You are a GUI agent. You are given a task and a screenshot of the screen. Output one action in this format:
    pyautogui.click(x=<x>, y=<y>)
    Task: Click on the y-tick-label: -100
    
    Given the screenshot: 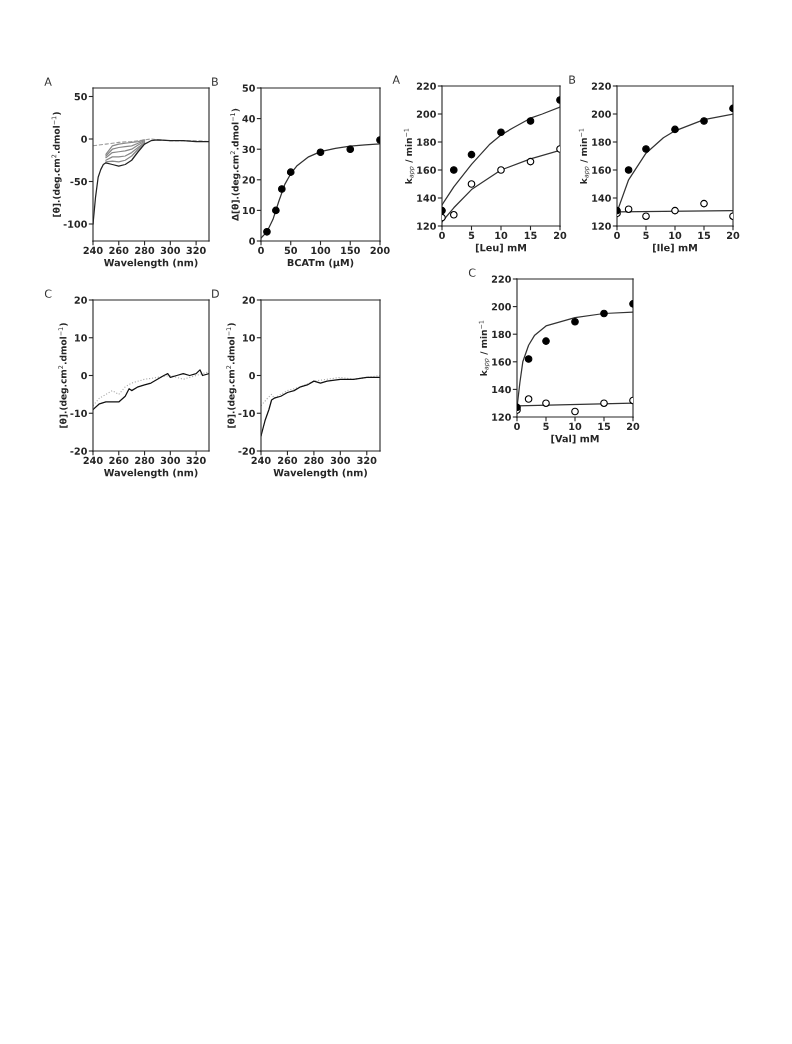 What is the action you would take?
    pyautogui.click(x=75, y=224)
    